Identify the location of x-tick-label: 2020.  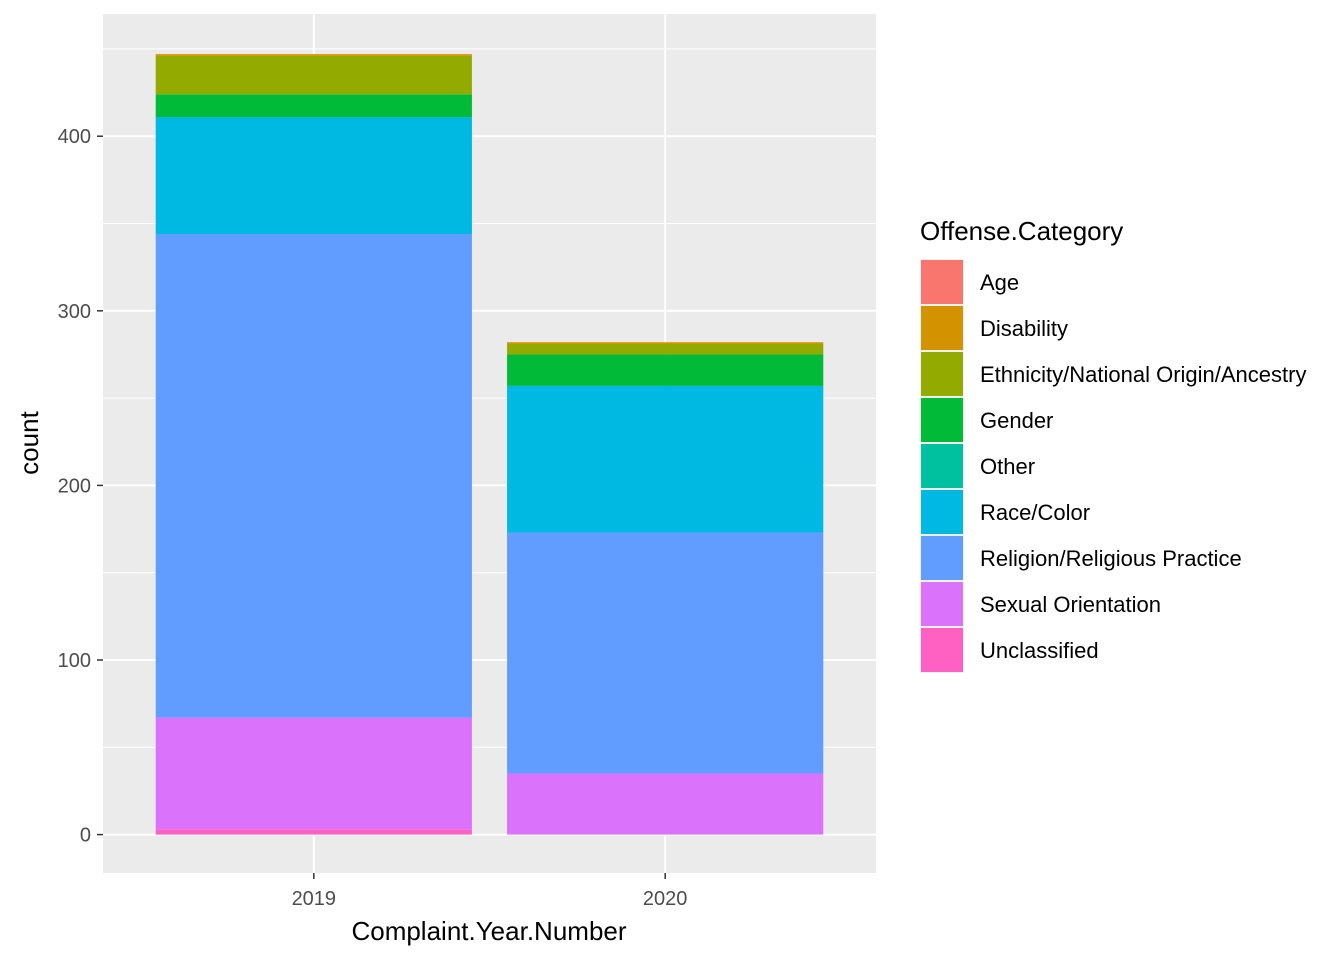
(665, 899).